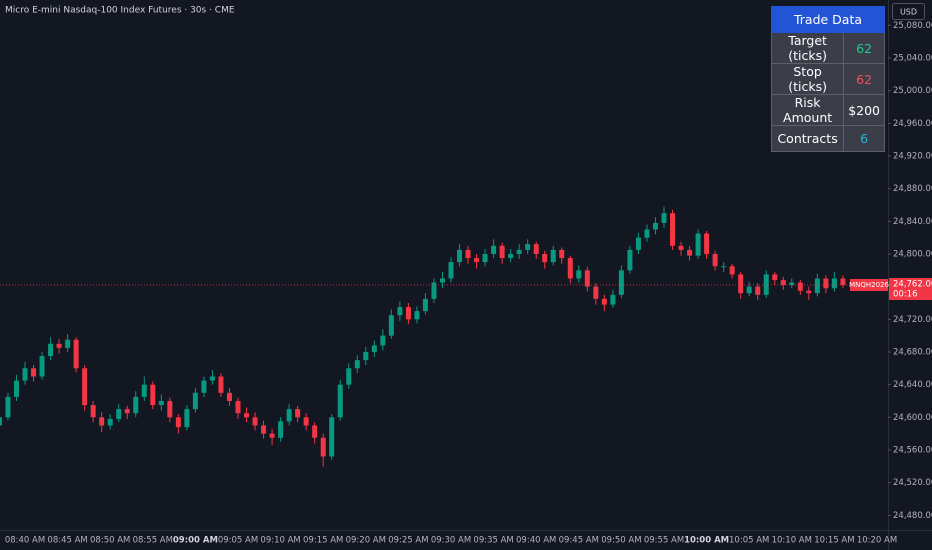 The image size is (932, 550). What do you see at coordinates (828, 19) in the screenshot?
I see `trade-title: Trade Data` at bounding box center [828, 19].